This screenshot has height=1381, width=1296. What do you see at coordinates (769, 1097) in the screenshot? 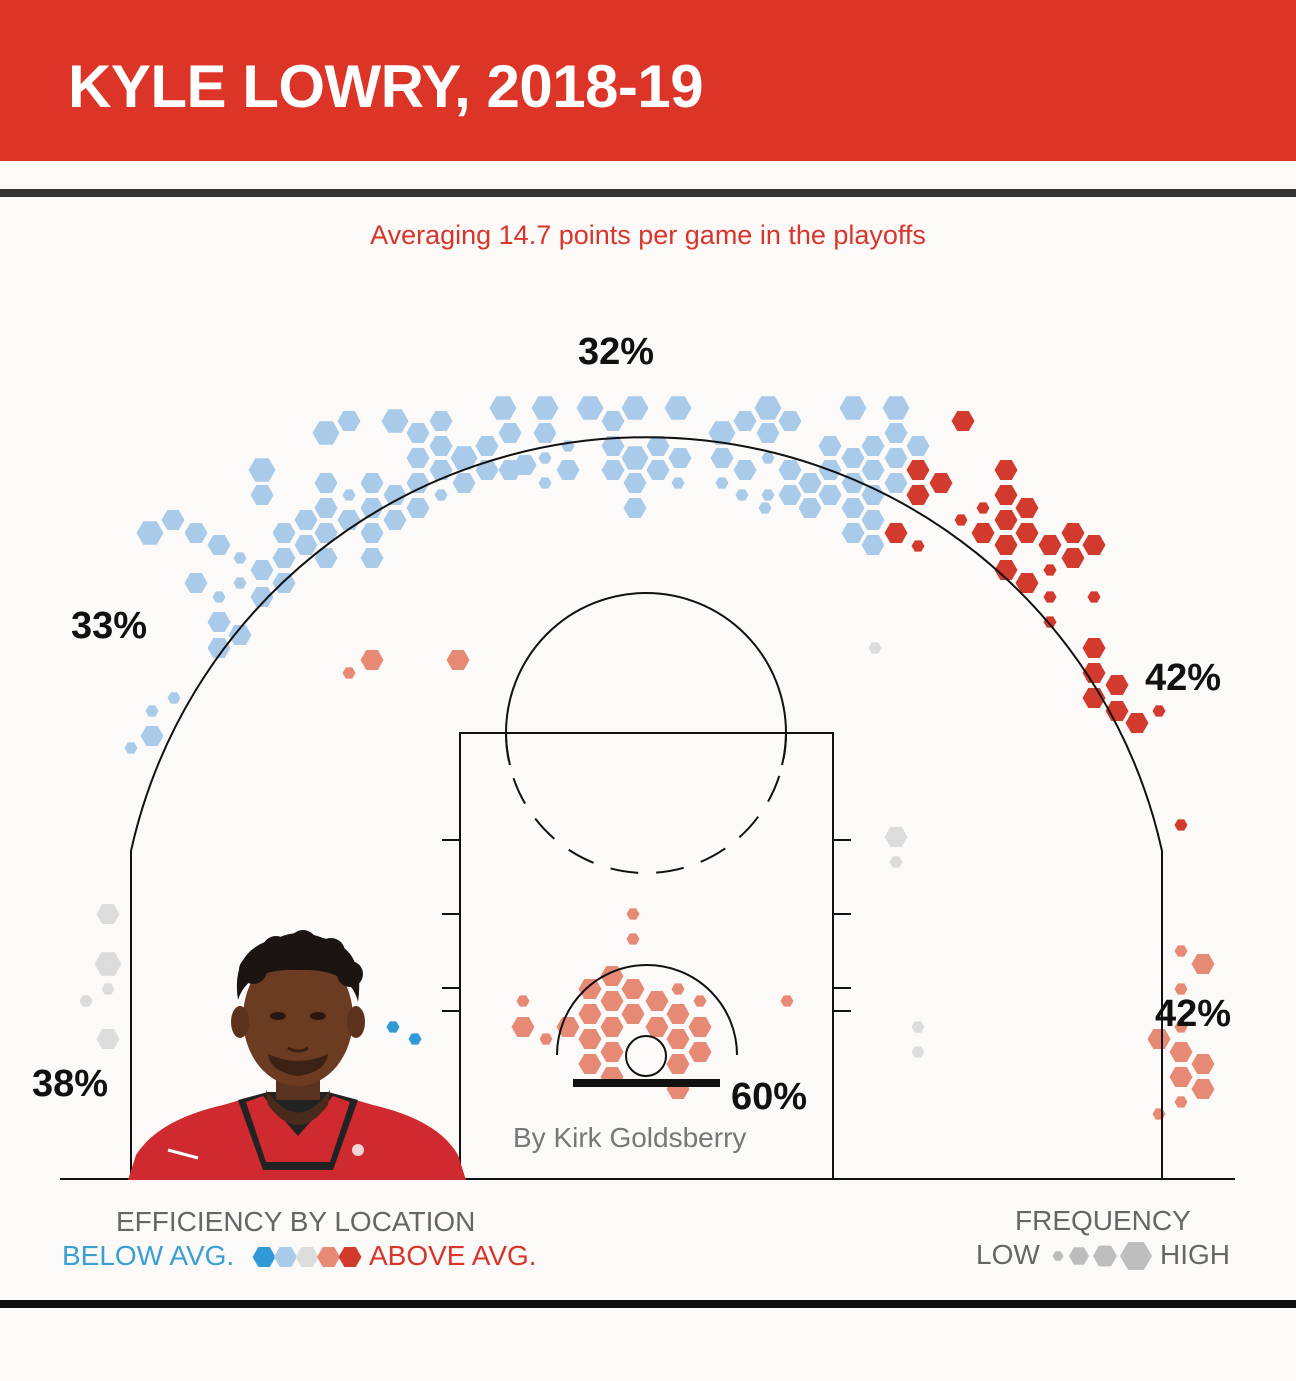
I see `zone-label-restricted-area: 60%` at bounding box center [769, 1097].